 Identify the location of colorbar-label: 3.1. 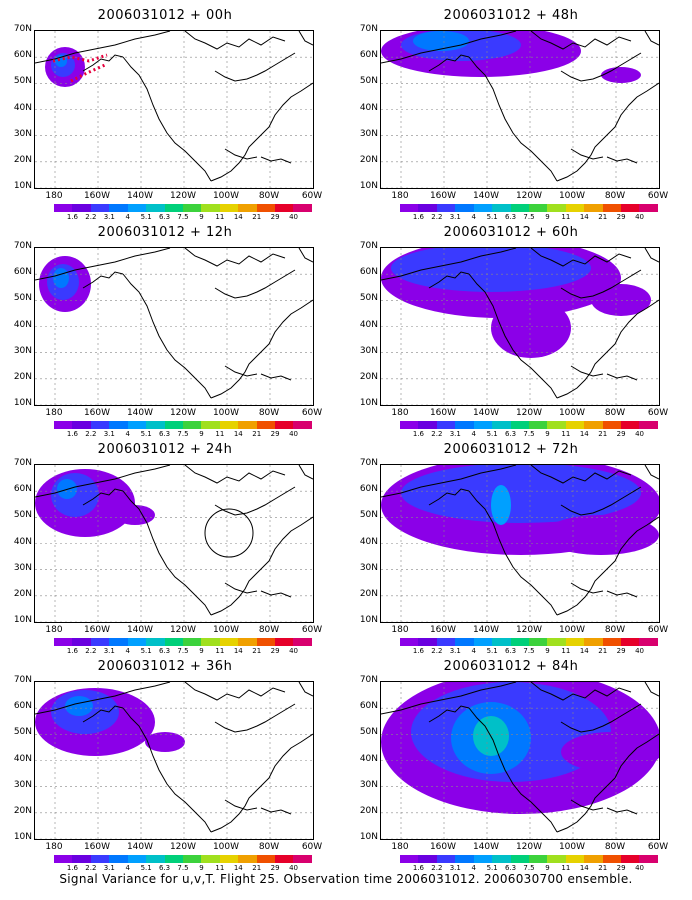
(455, 217).